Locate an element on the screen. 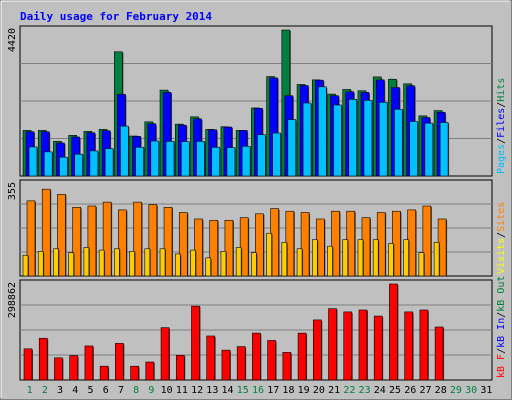 The width and height of the screenshot is (512, 400). y-axis-max-hits: 4420 is located at coordinates (12, 40).